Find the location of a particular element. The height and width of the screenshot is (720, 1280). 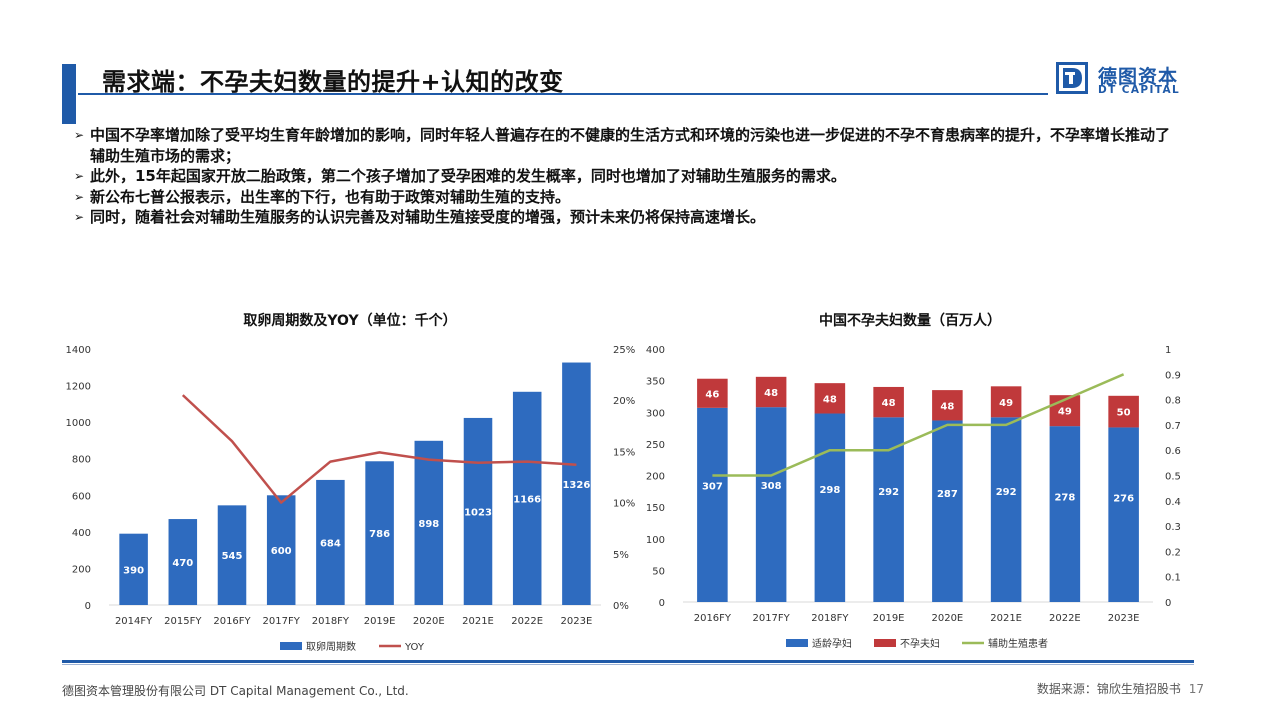

data-label: 50 is located at coordinates (1124, 413).